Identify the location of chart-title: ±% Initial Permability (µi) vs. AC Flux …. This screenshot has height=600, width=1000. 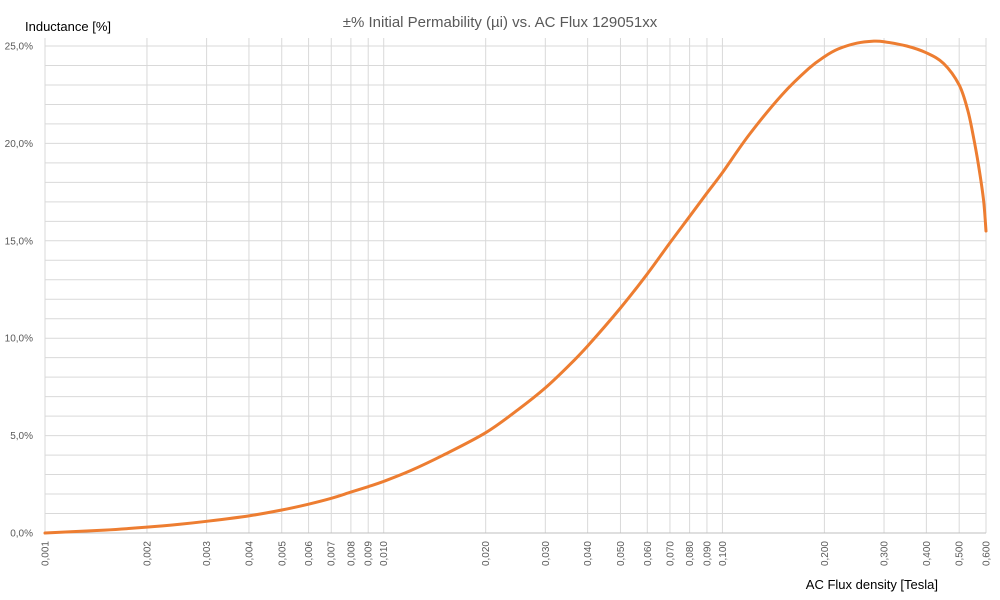
(500, 22).